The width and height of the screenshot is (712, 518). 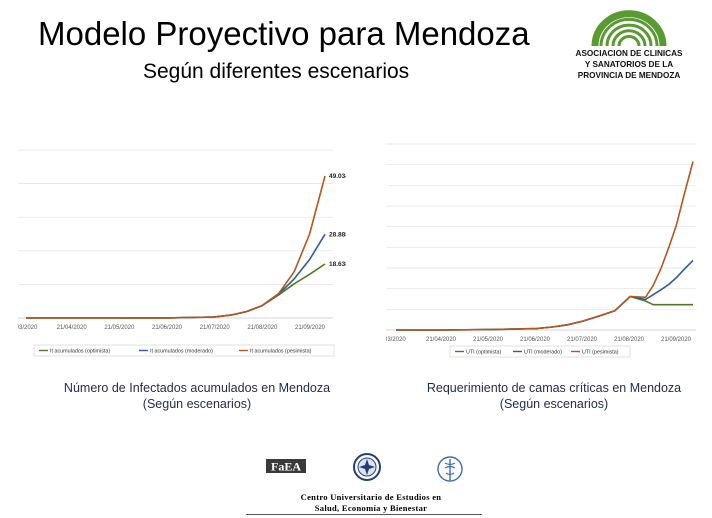 What do you see at coordinates (600, 353) in the screenshot?
I see `legend-label: UTI (pesimista)` at bounding box center [600, 353].